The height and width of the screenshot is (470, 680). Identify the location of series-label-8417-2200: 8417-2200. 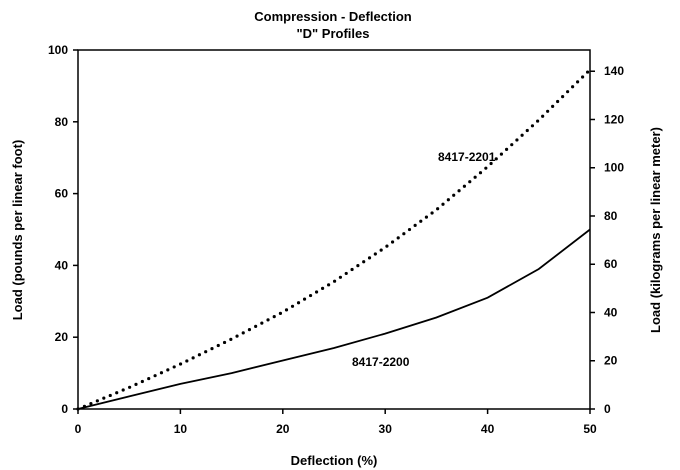
(381, 362).